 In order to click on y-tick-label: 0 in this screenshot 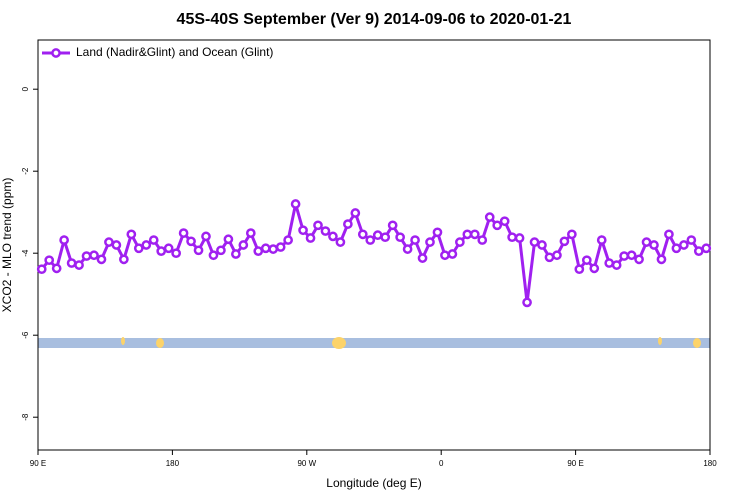, I will do `click(25, 88)`.